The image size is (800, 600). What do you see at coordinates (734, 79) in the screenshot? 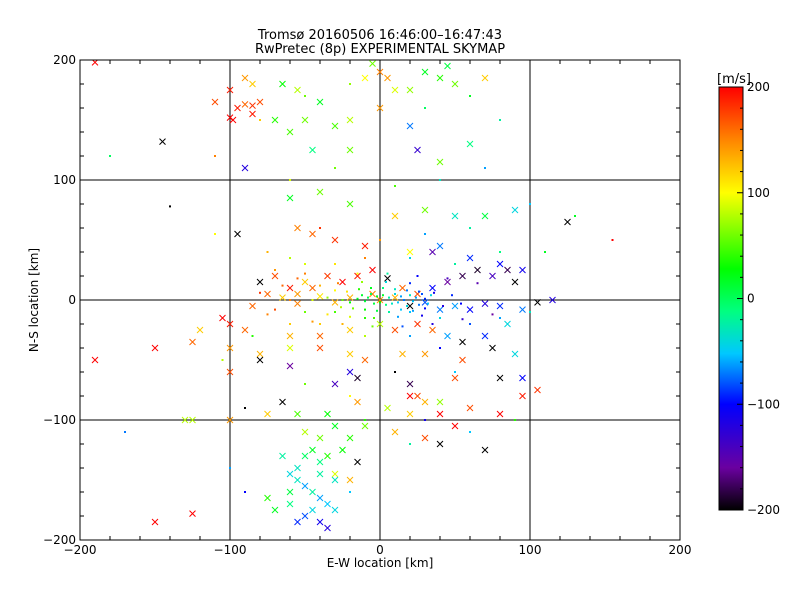
I see `colorbar-label: [m/s]` at bounding box center [734, 79].